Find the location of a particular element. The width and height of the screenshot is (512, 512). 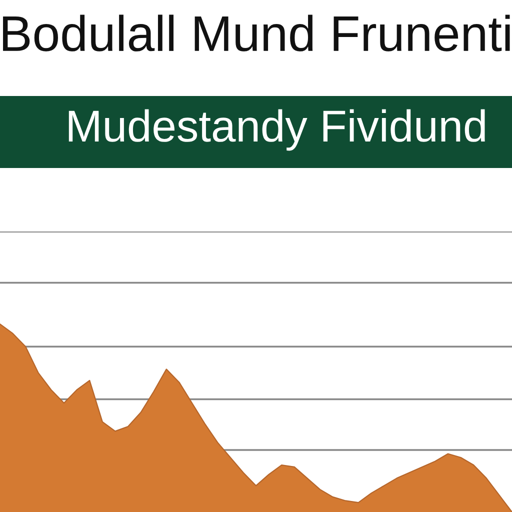

chart-subtitle: Mudestandy Fividund is located at coordinates (276, 130).